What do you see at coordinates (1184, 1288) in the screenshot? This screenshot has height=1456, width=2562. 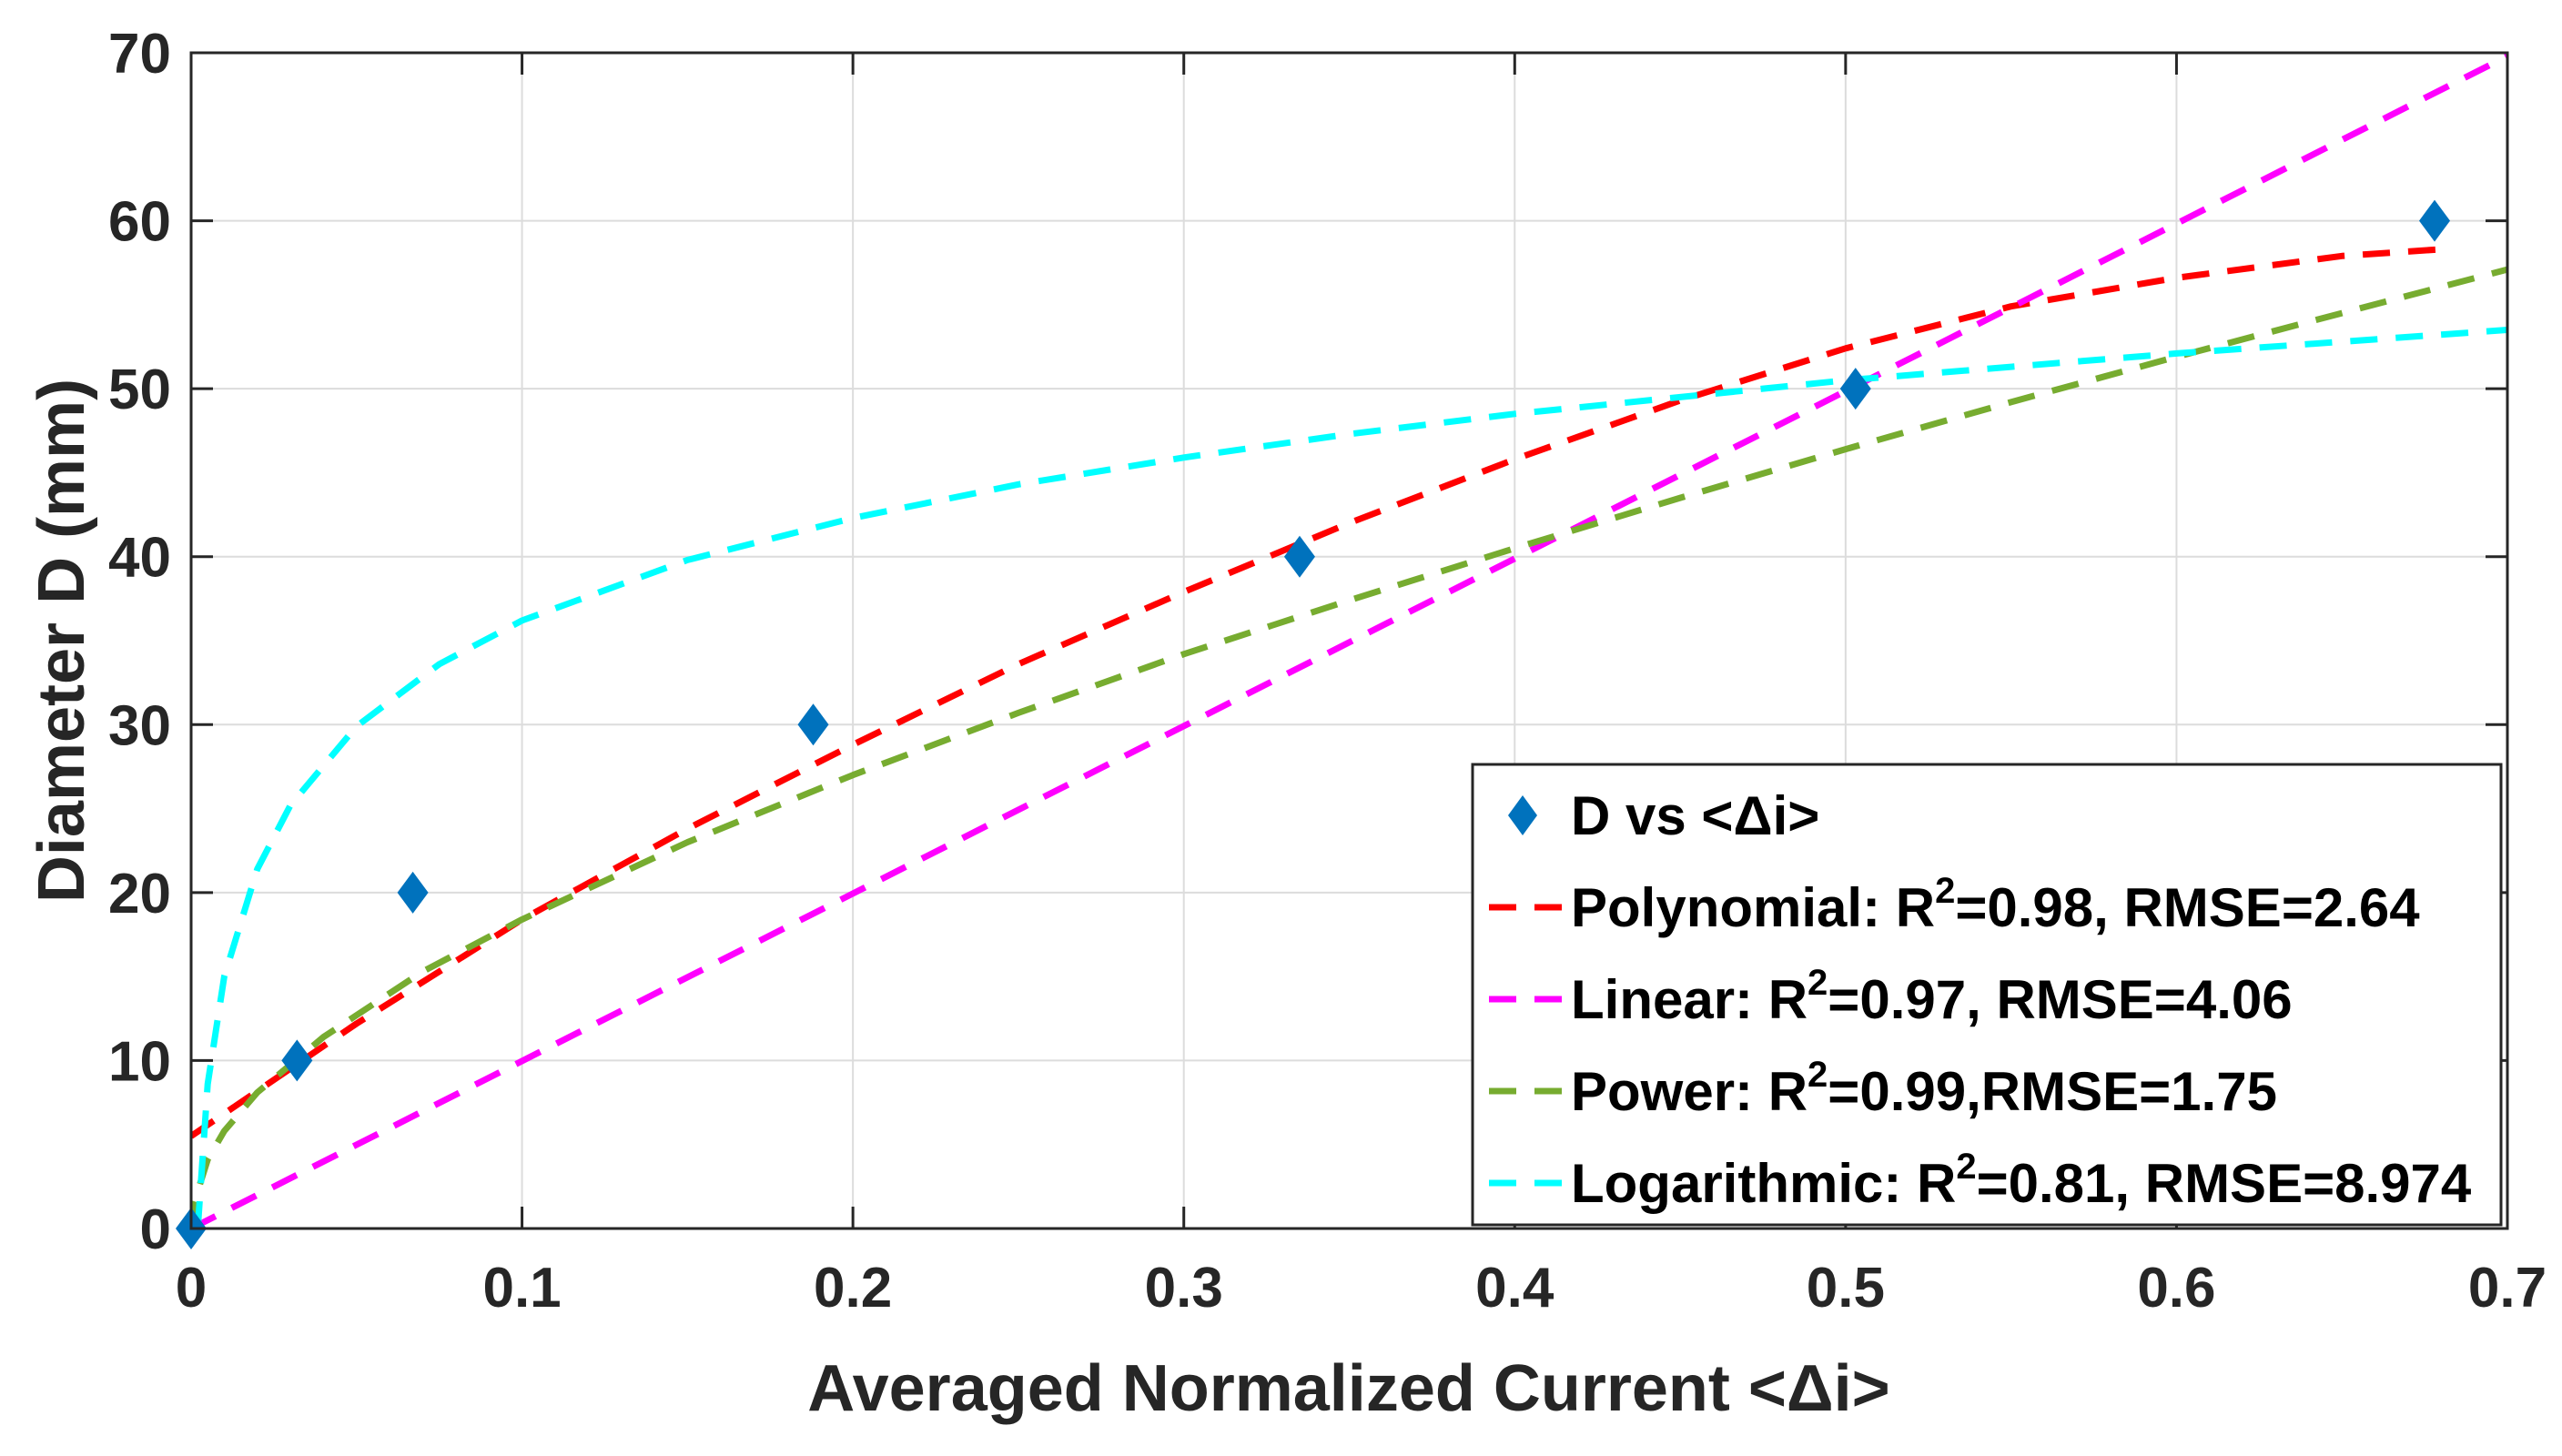 I see `x-tick-label: 0.3` at bounding box center [1184, 1288].